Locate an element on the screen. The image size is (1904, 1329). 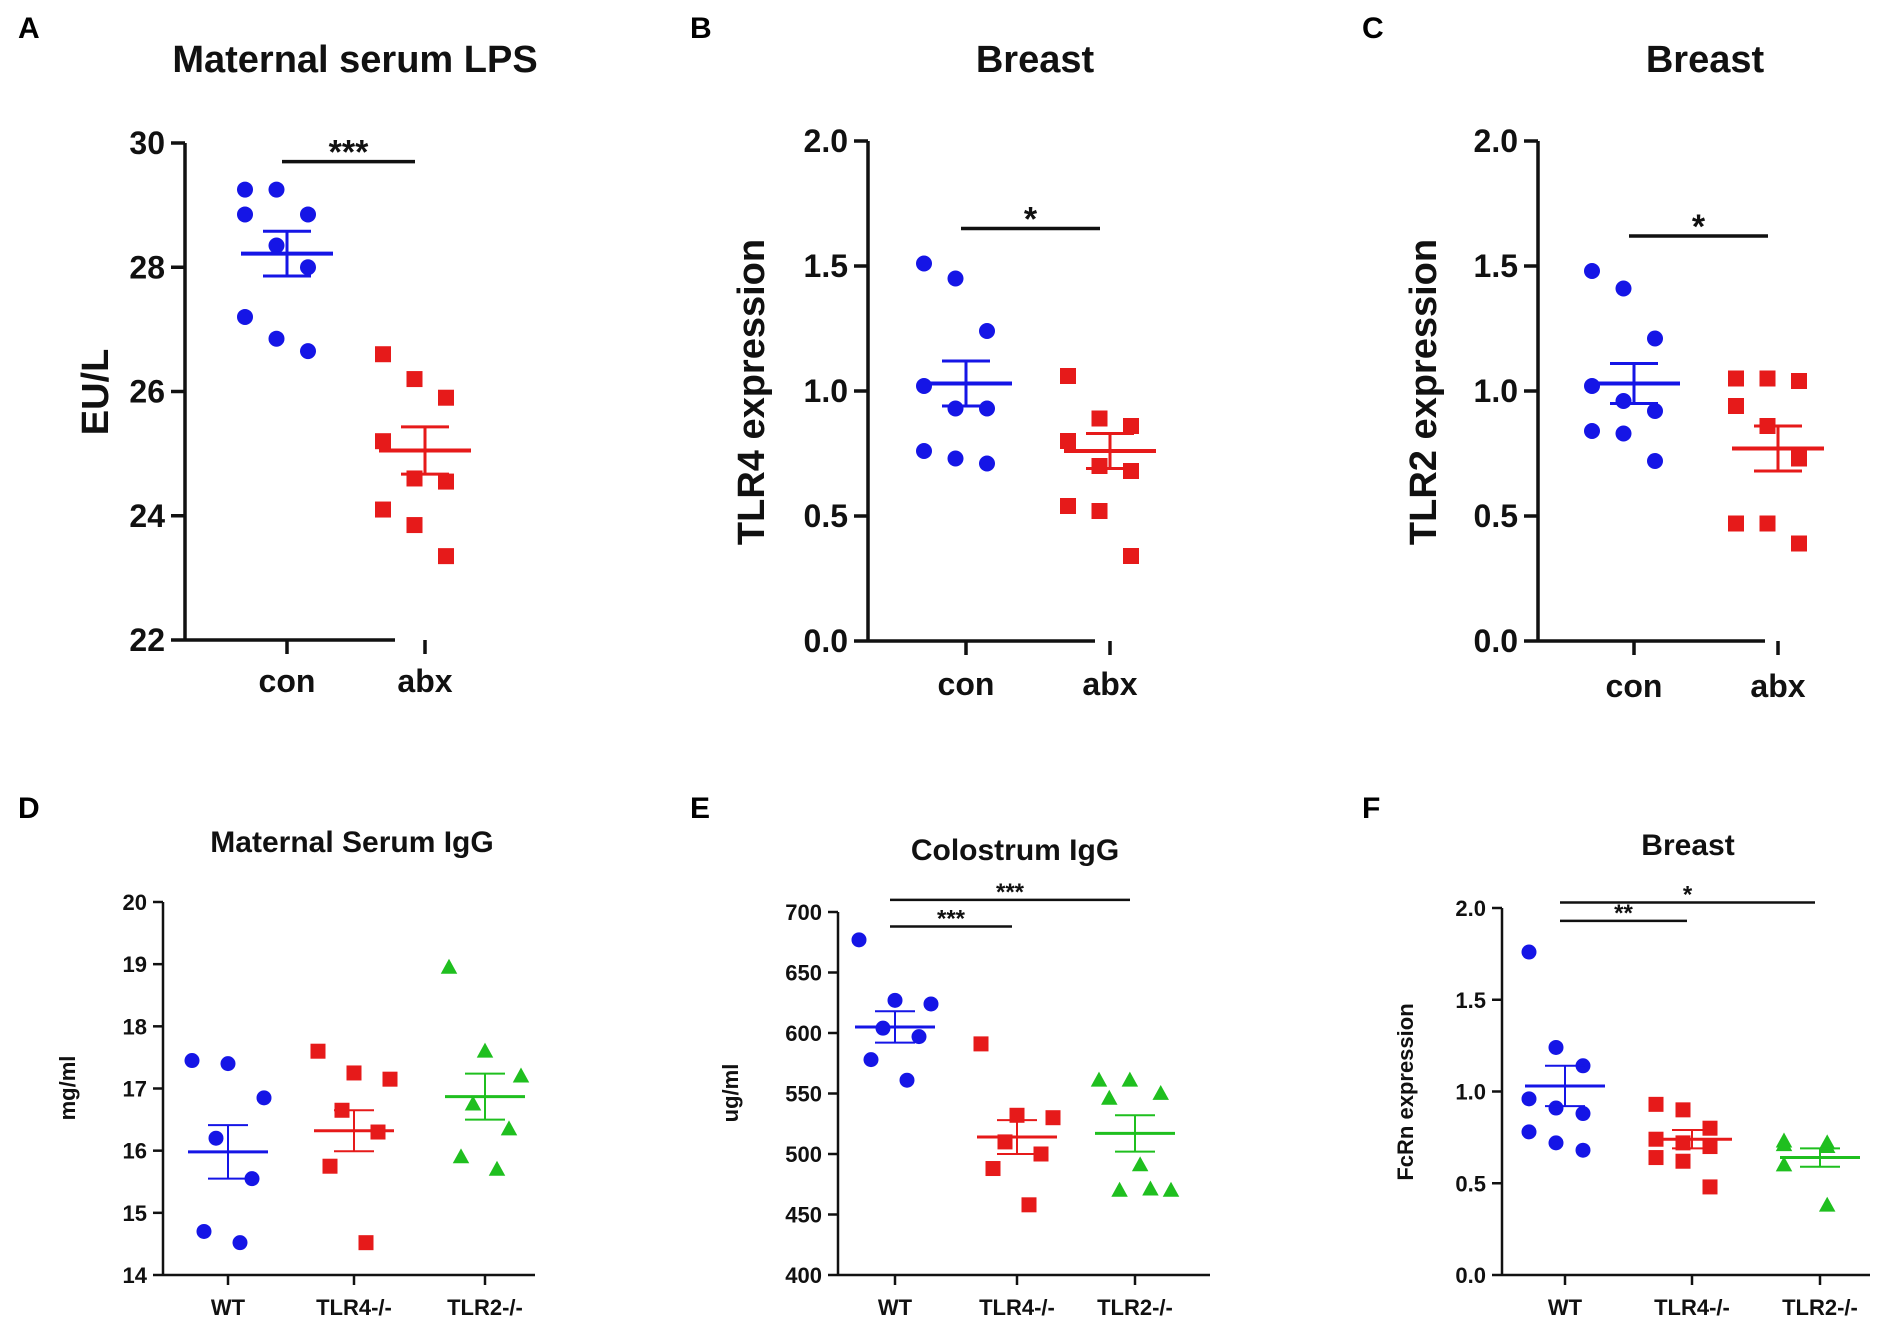
y-tick-label: 28 is located at coordinates (147, 267).